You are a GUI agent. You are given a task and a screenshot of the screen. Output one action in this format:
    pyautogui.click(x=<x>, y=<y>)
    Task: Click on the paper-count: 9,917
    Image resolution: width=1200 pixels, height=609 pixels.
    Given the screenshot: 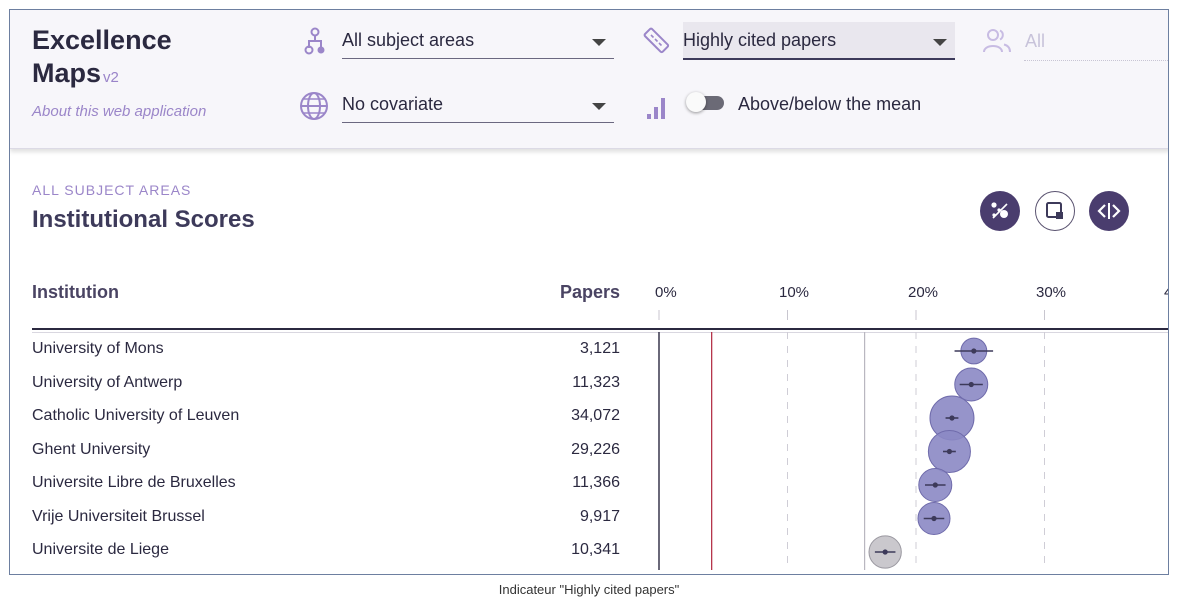 What is the action you would take?
    pyautogui.click(x=599, y=516)
    